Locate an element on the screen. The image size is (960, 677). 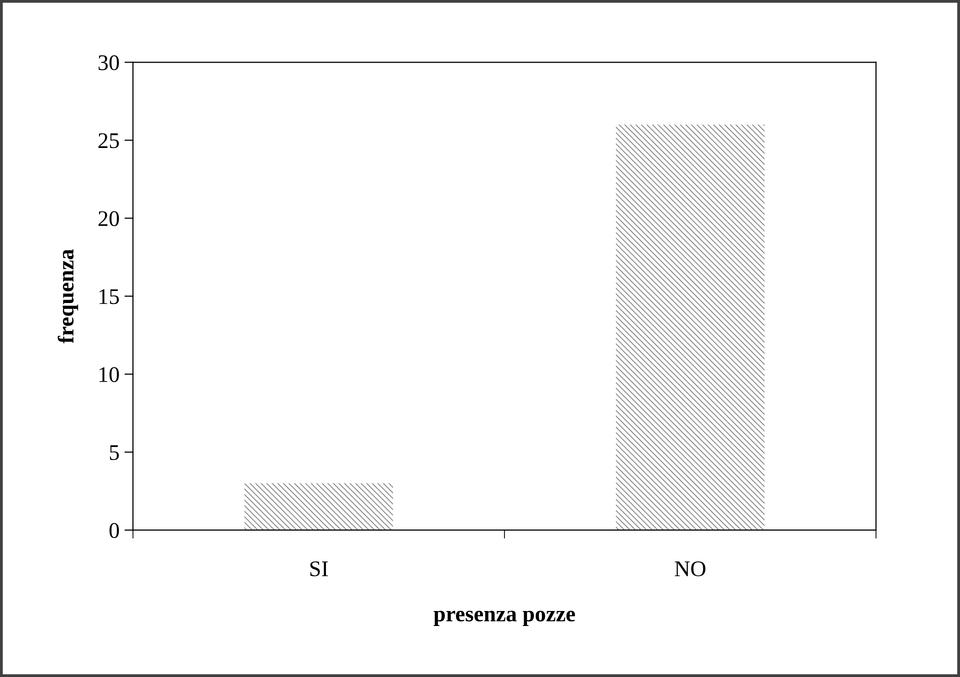
y-tick-label: 25 is located at coordinates (108, 140).